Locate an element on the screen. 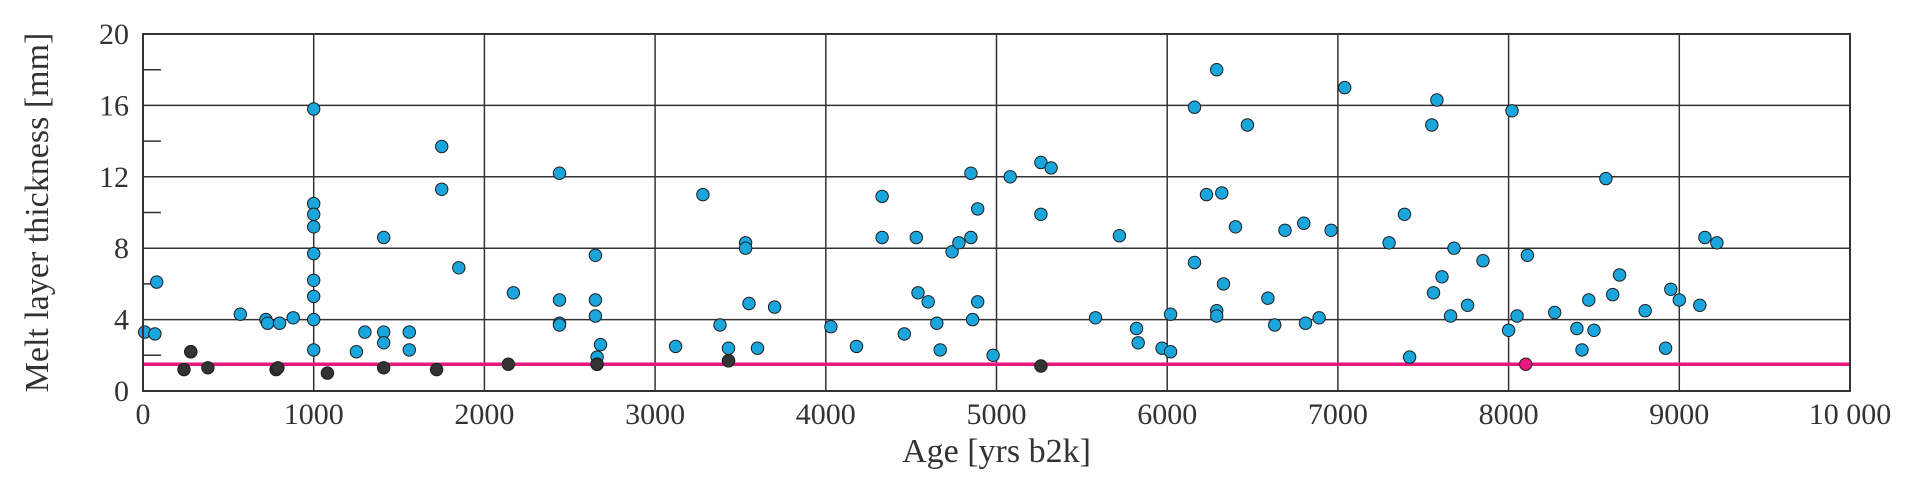 The width and height of the screenshot is (1922, 490). x-tick-label: 3000 is located at coordinates (655, 414).